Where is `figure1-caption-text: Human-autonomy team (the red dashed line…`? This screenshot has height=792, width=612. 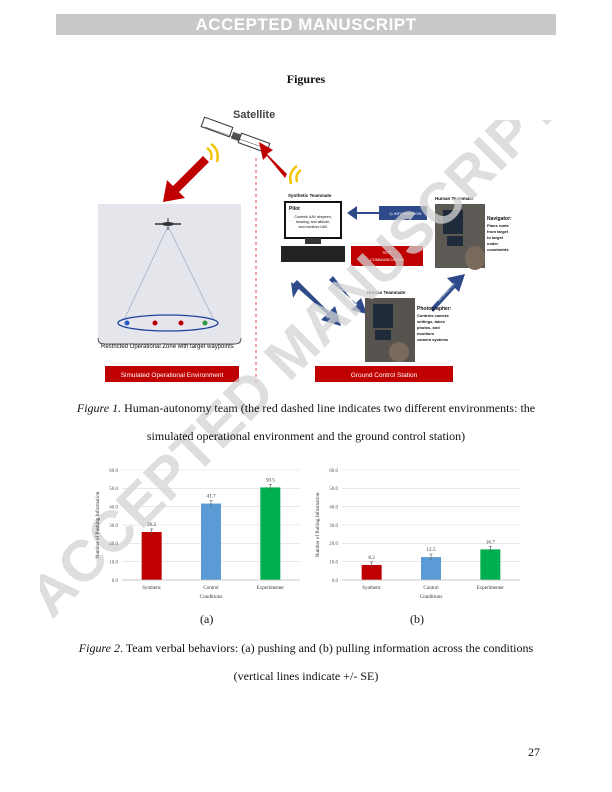
figure1-caption-text: Human-autonomy team (the red dashed line… is located at coordinates (328, 408).